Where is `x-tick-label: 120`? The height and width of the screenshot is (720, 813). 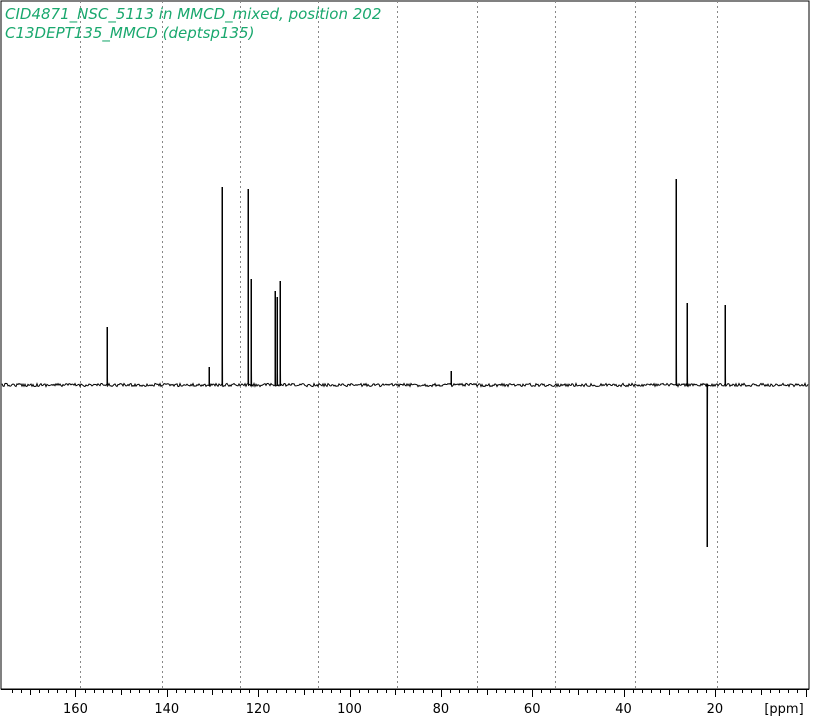 x-tick-label: 120 is located at coordinates (258, 709).